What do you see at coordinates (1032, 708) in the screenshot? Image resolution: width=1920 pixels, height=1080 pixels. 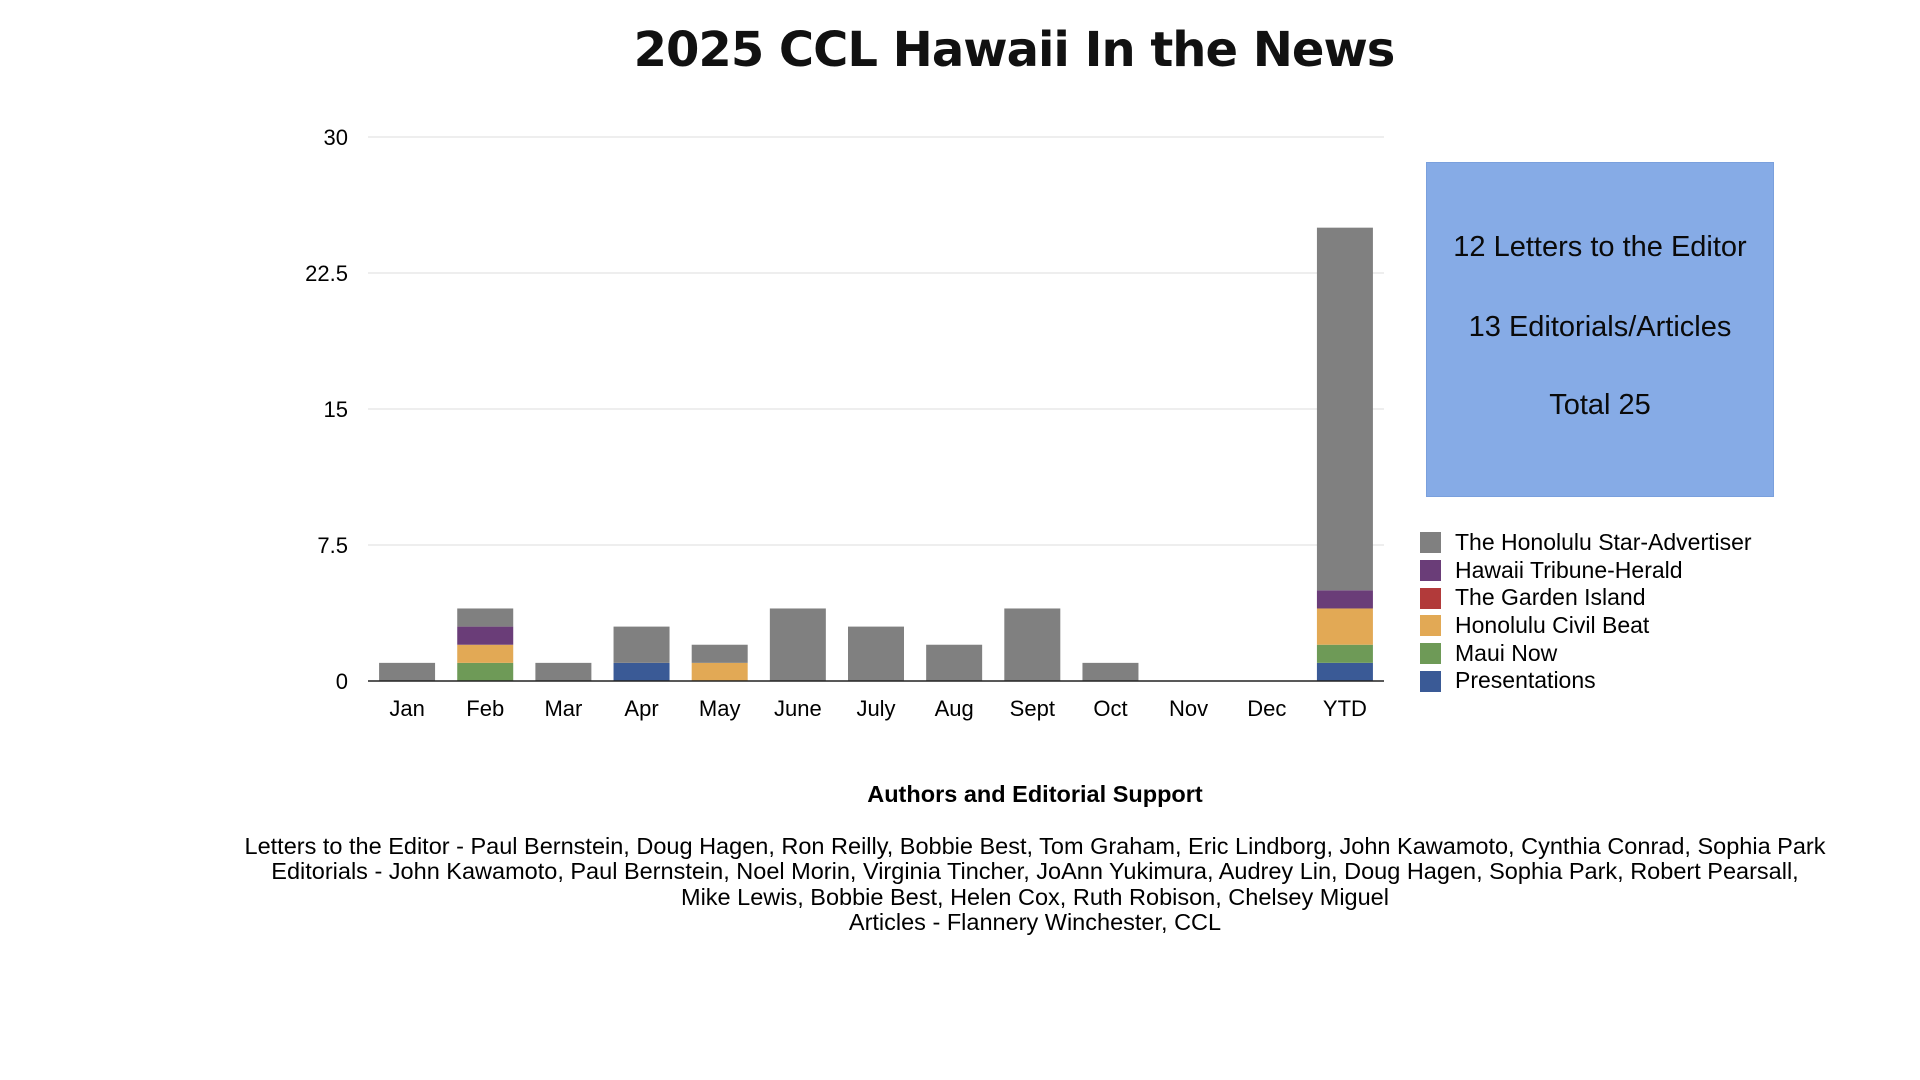 I see `x-tick-label: Sept` at bounding box center [1032, 708].